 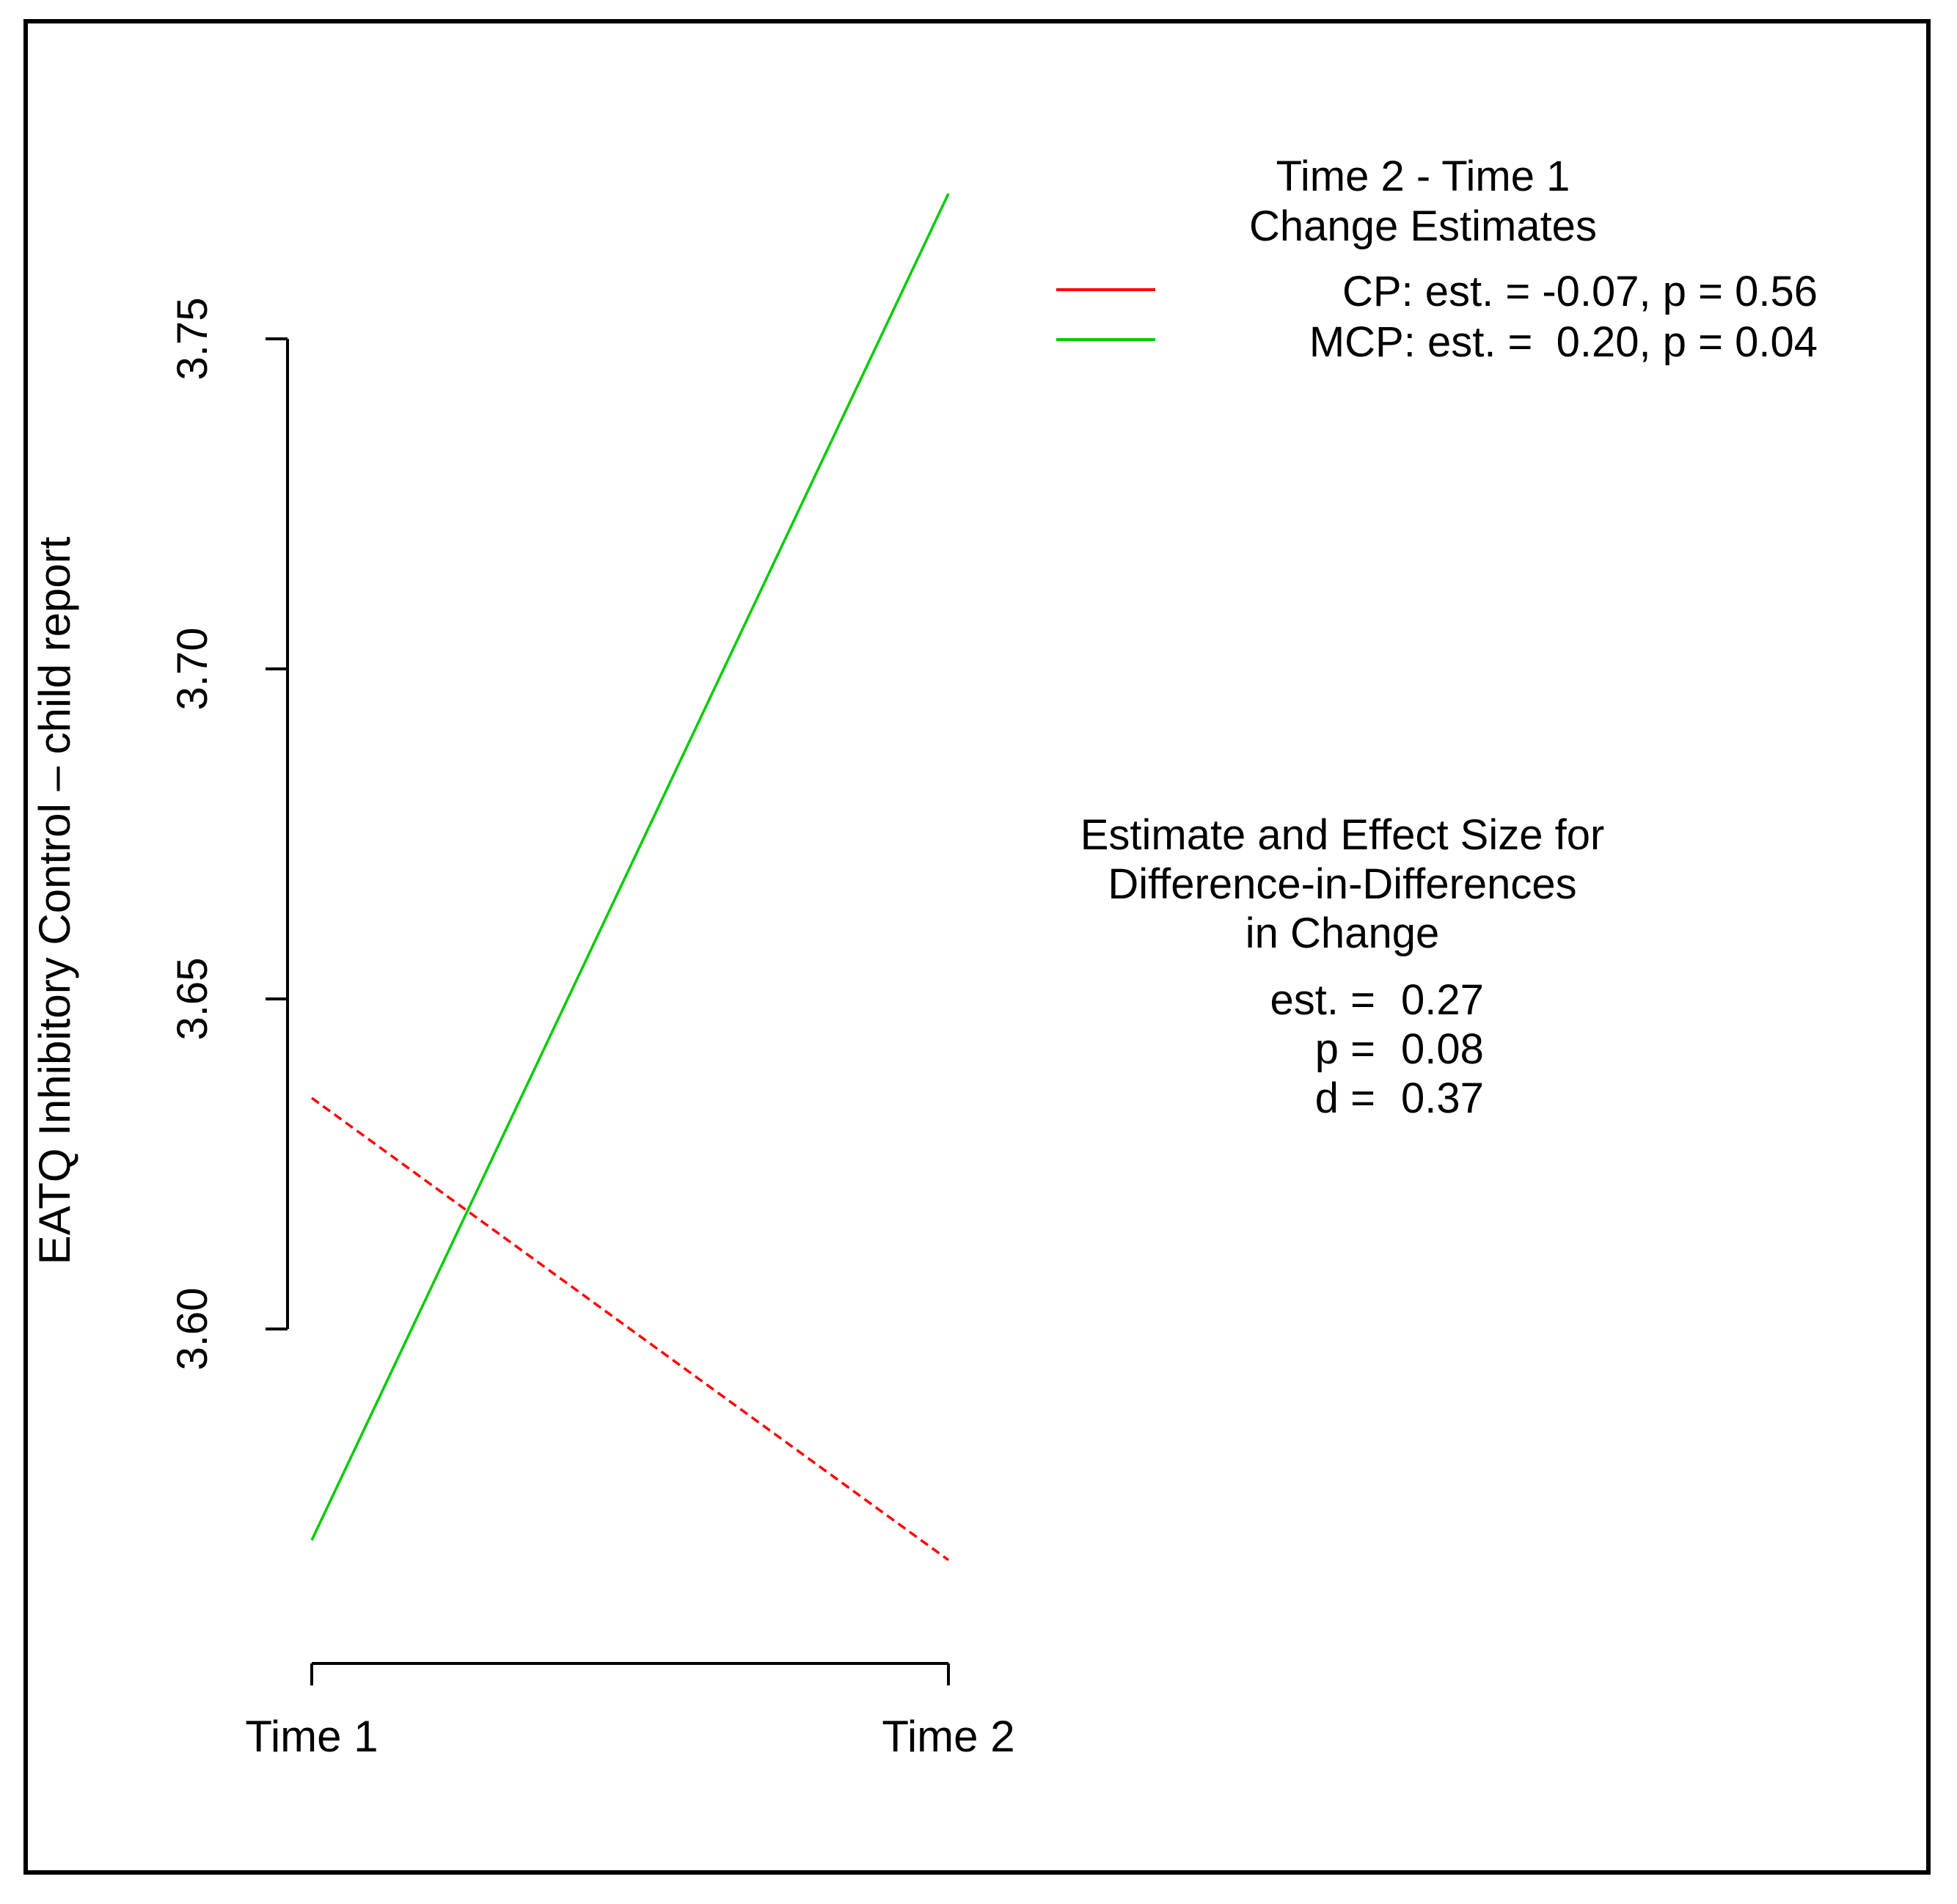 What do you see at coordinates (1345, 1049) in the screenshot?
I see `annotation-p-label: p =` at bounding box center [1345, 1049].